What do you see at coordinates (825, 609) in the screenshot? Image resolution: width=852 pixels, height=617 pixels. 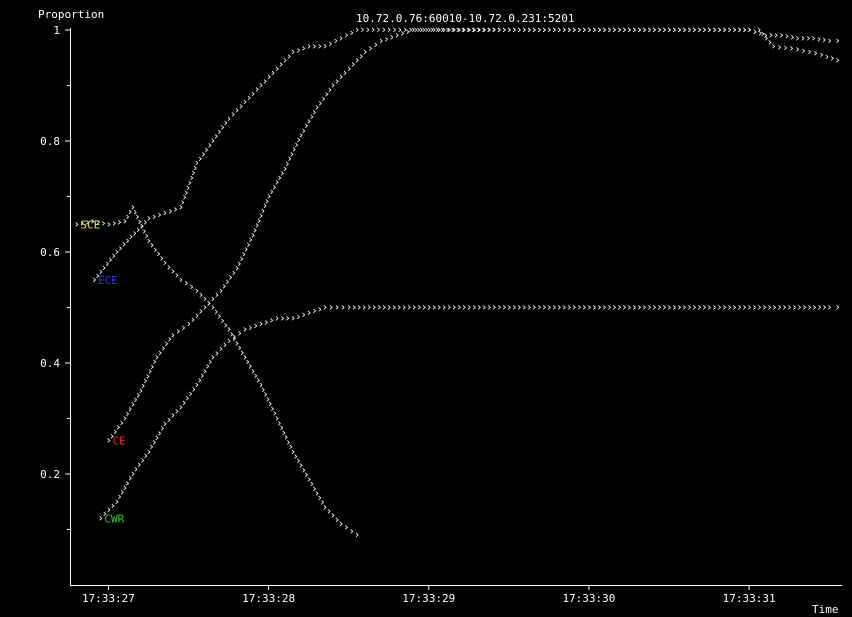 I see `x-axis-label: Time` at bounding box center [825, 609].